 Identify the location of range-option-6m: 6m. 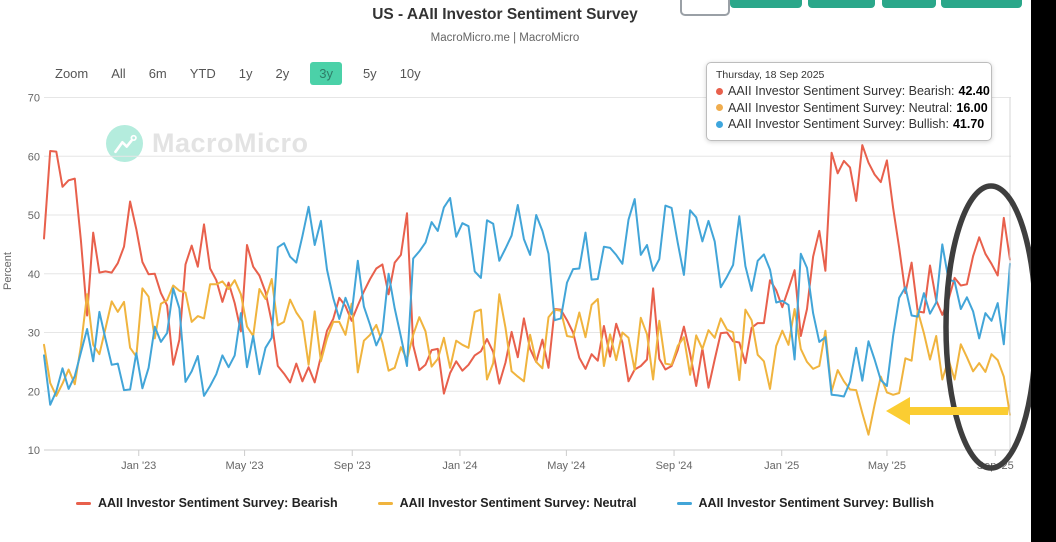
(157, 73).